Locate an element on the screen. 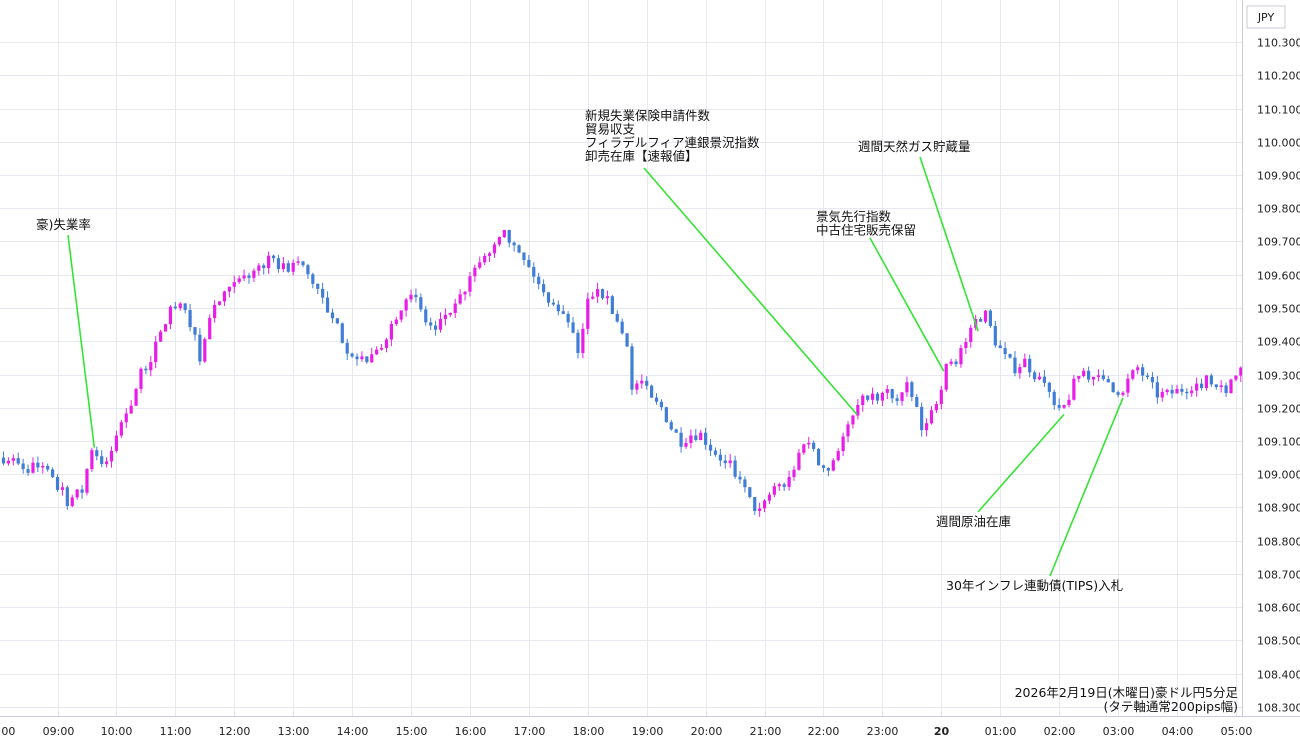  annotation-label: 中古住宅販売保留 is located at coordinates (866, 230).